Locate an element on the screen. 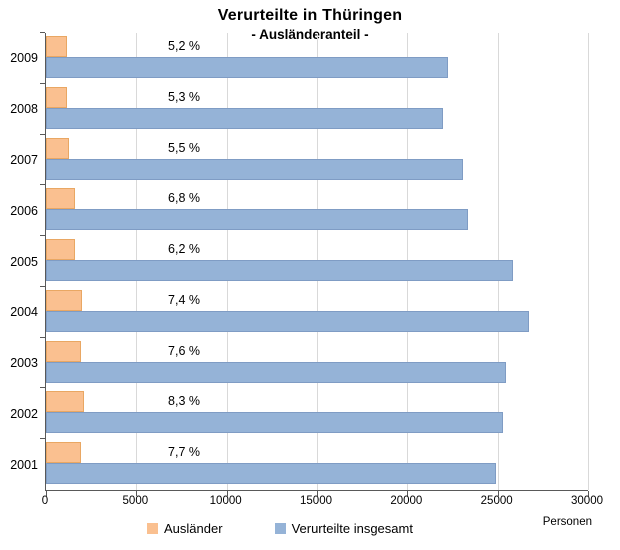  category-row-2008: 2008 5,3 % is located at coordinates (299, 108).